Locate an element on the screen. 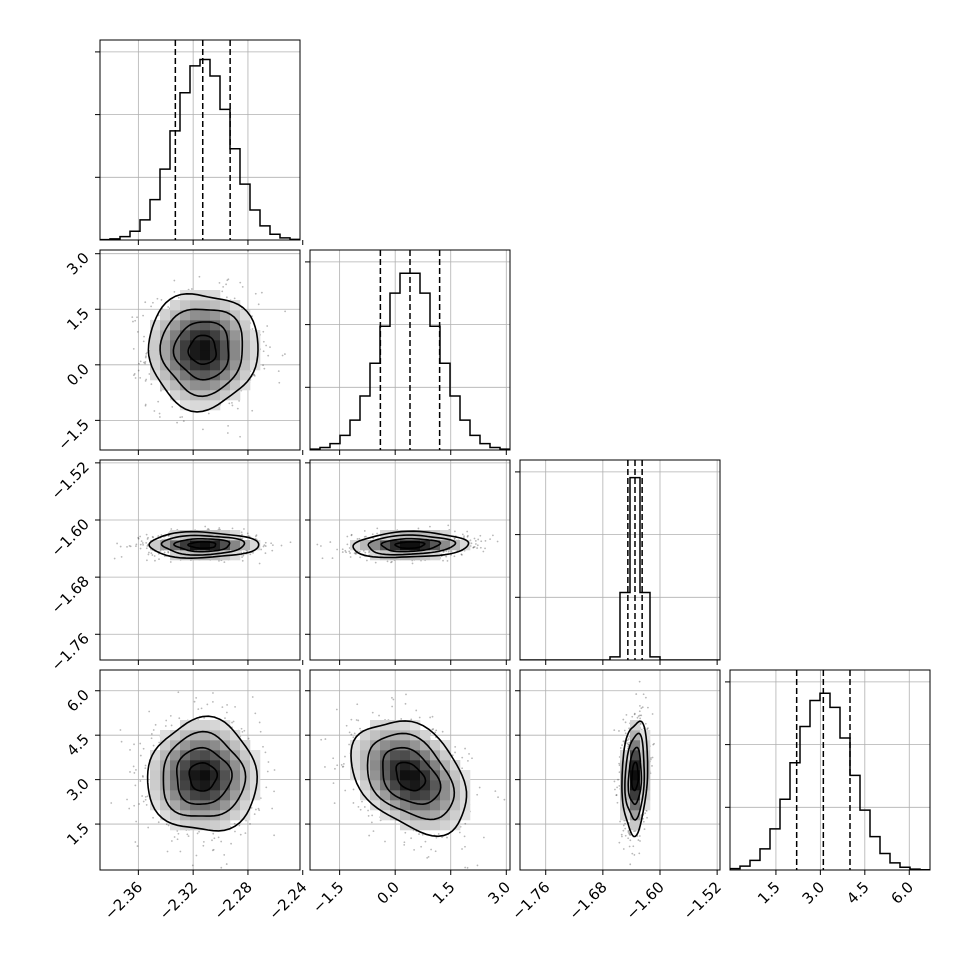 The height and width of the screenshot is (970, 970). y-tick-label-2-3: −1.52 is located at coordinates (70, 480).